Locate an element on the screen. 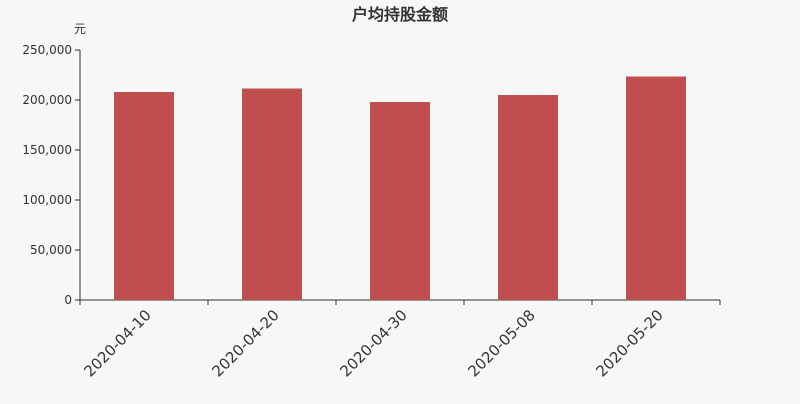  y-tick-label: 150,000 is located at coordinates (47, 150).